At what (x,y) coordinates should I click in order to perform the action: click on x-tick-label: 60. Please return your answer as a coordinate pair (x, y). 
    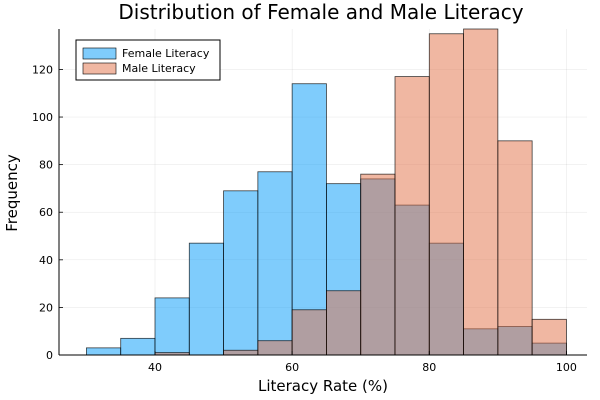
    Looking at the image, I should click on (292, 367).